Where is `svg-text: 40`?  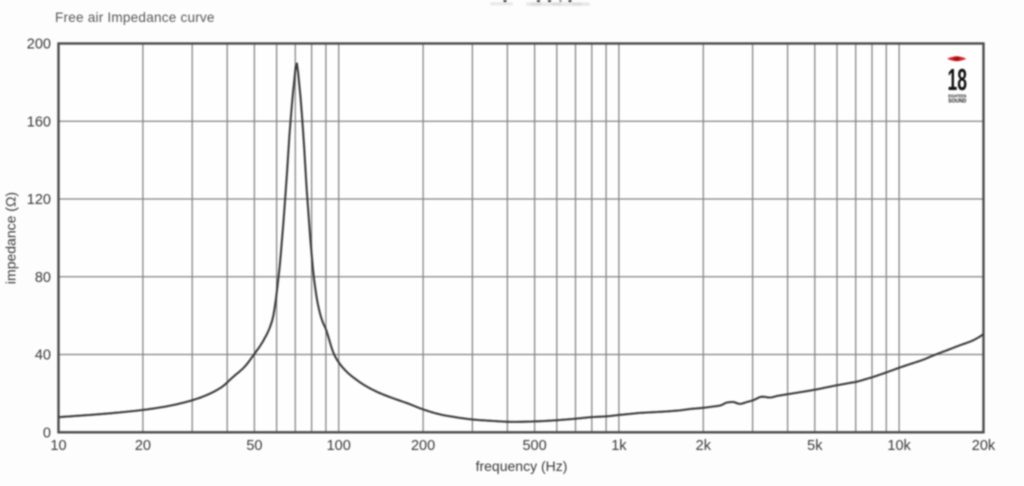
svg-text: 40 is located at coordinates (43, 356).